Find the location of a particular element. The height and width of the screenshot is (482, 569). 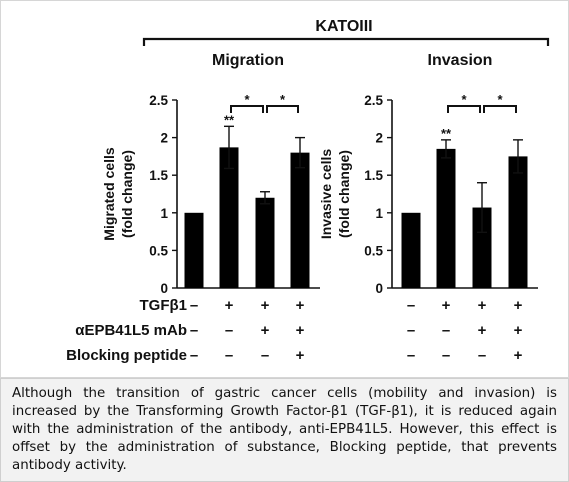

y-axis-label-line1: Invasive cells is located at coordinates (326, 194).